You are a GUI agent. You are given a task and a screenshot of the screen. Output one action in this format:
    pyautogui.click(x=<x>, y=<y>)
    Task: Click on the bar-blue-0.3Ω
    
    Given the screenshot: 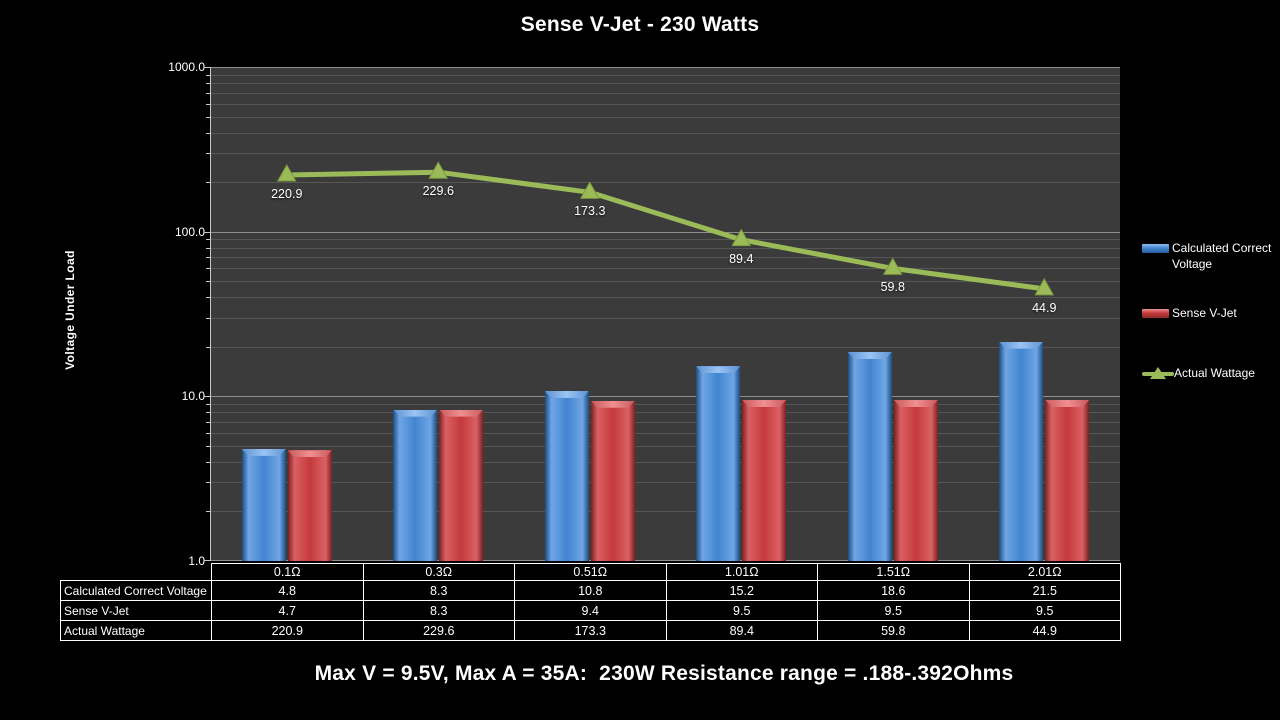 What is the action you would take?
    pyautogui.click(x=415, y=485)
    